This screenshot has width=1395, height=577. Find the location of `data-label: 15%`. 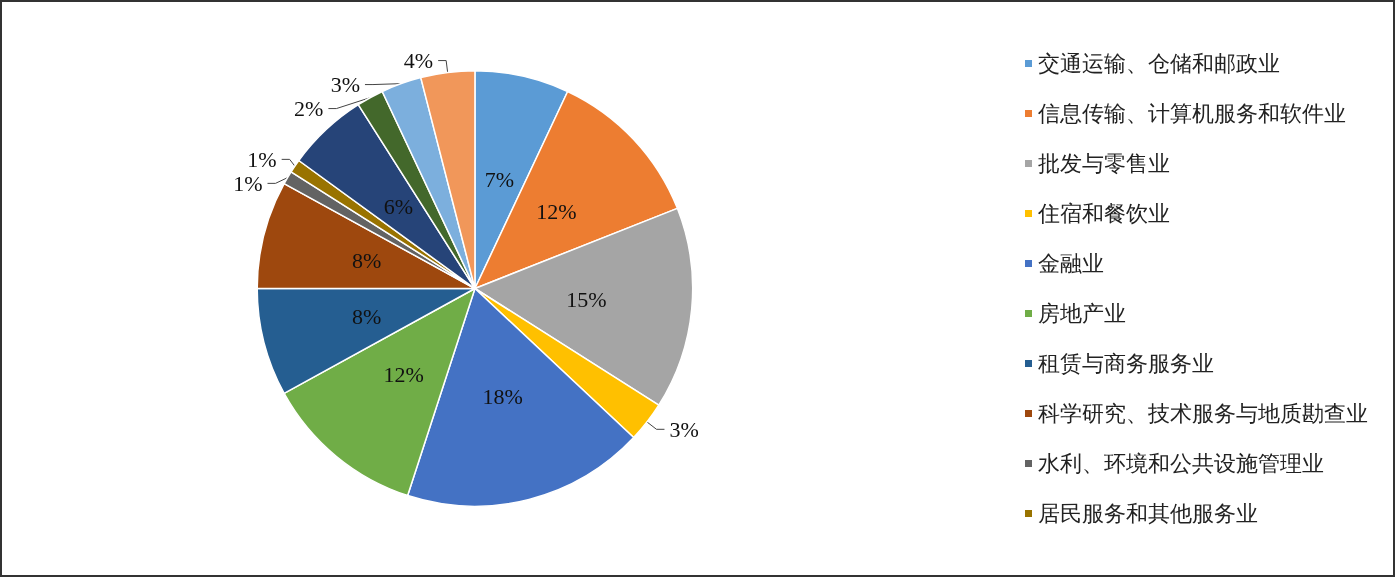

data-label: 15% is located at coordinates (586, 299).